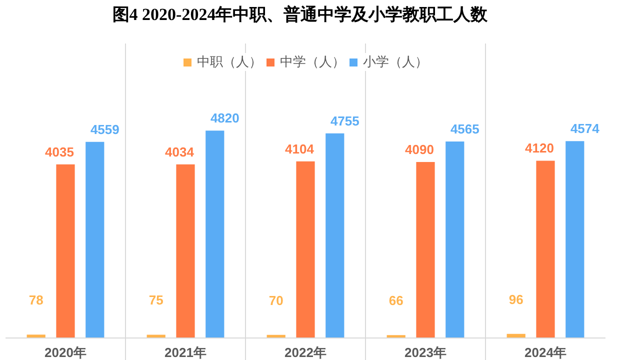  Describe the element at coordinates (545, 352) in the screenshot. I see `x-tick-label: 2024年` at that location.